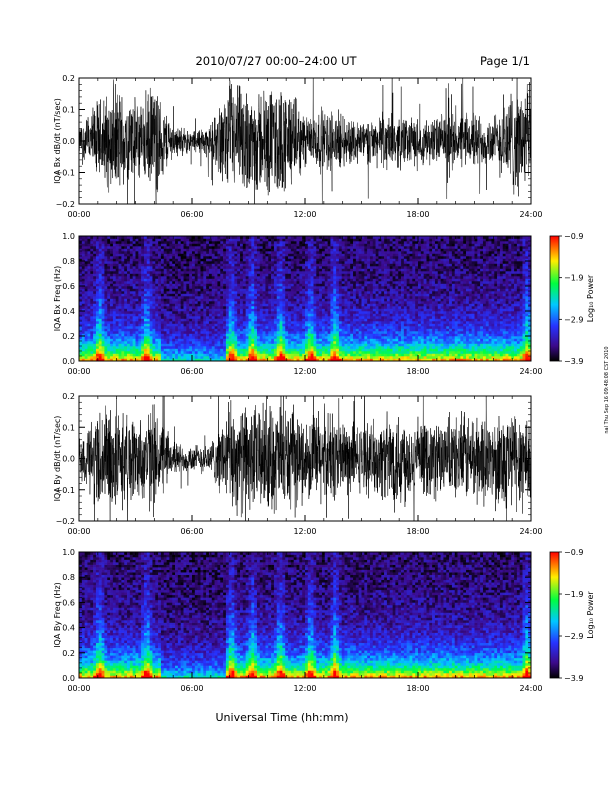 The image size is (612, 796). I want to click on page-title: 2010/07/27 00:00–24:00 UT, so click(276, 61).